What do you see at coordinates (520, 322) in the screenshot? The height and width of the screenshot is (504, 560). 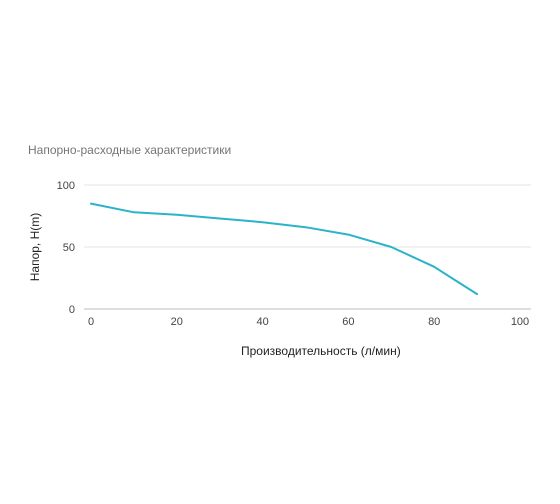 I see `x-tick-label: 100` at bounding box center [520, 322].